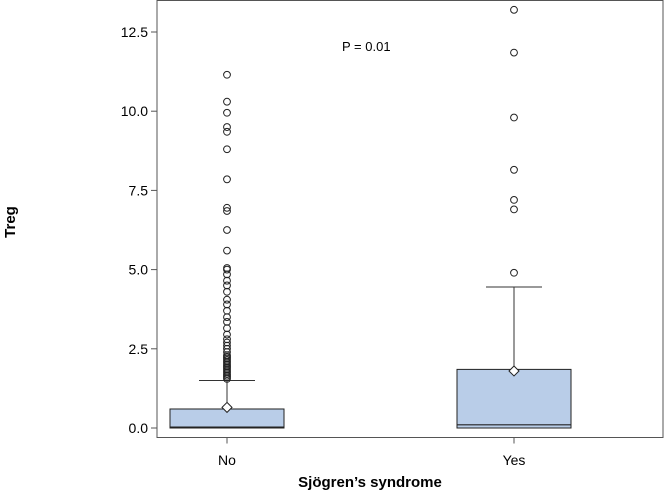  I want to click on y-tick-label: 7.5, so click(139, 190).